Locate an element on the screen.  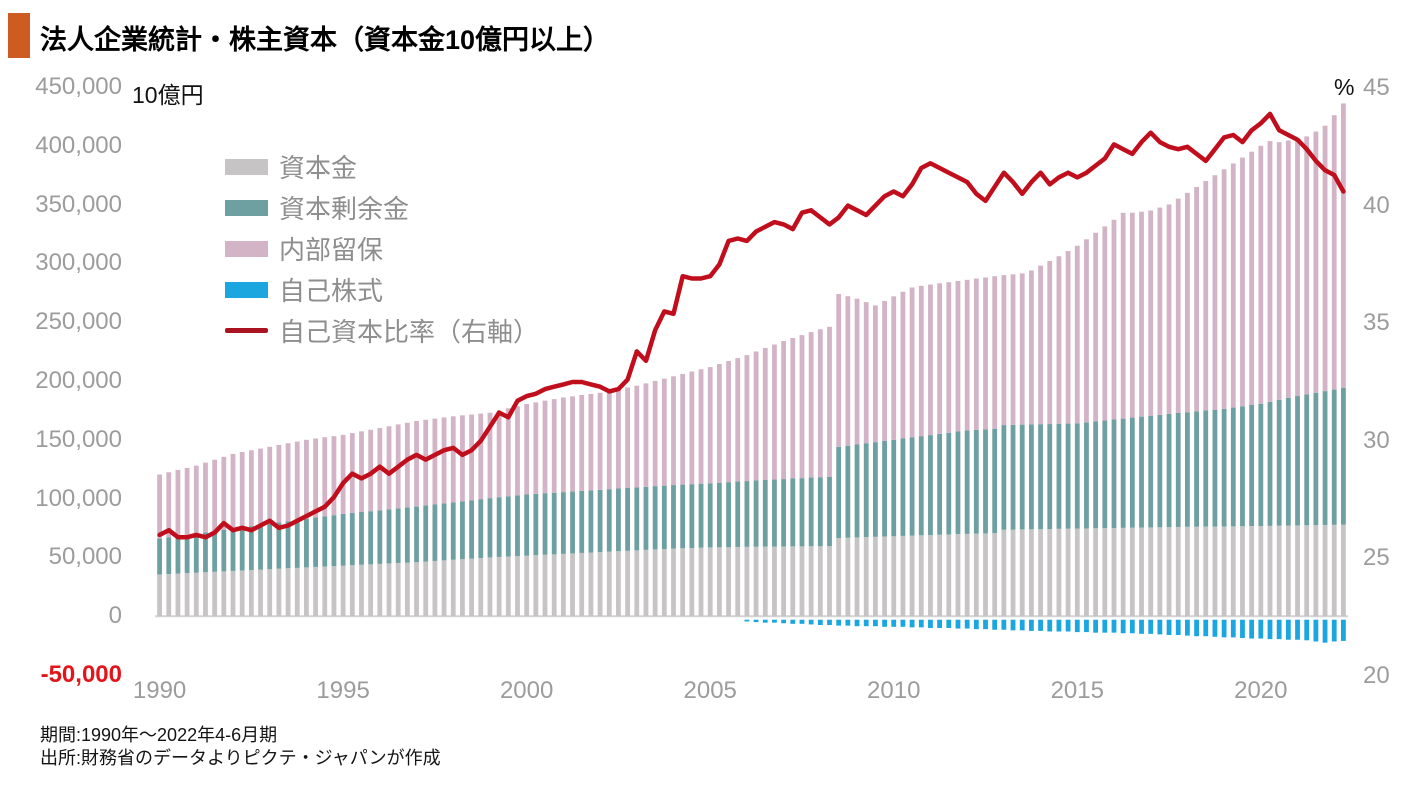
legend-label: 資本金 is located at coordinates (318, 168).